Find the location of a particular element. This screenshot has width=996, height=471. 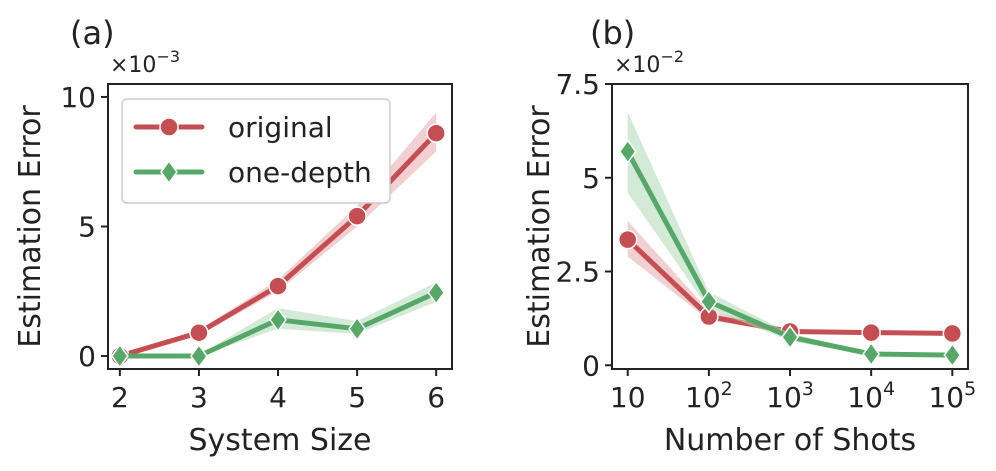

legend-marker-original is located at coordinates (169, 127).